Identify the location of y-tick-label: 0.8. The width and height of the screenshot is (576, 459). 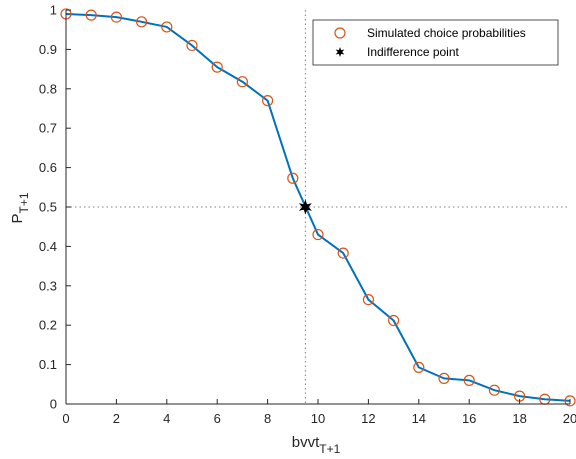
(48, 88).